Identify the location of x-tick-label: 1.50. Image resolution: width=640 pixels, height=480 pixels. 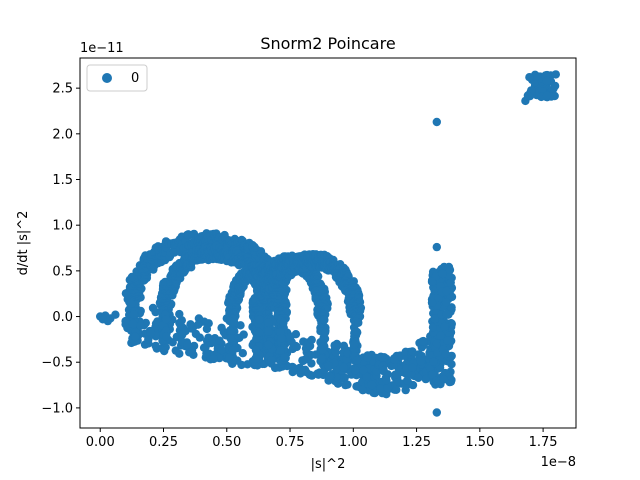
(479, 442).